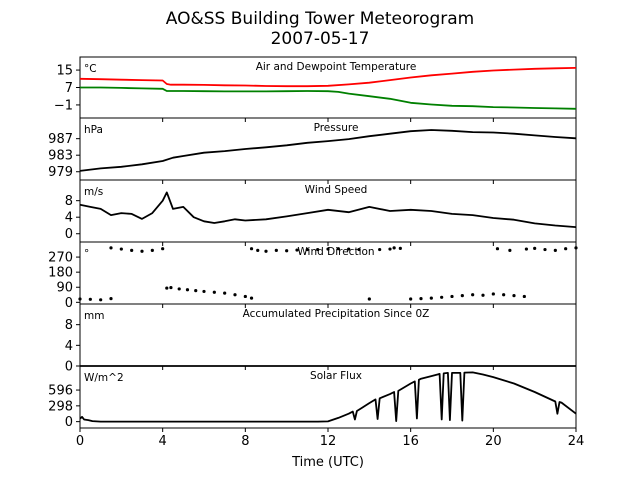 The height and width of the screenshot is (480, 640). I want to click on panel-title-temp: Air and Dewpoint Temperature, so click(336, 67).